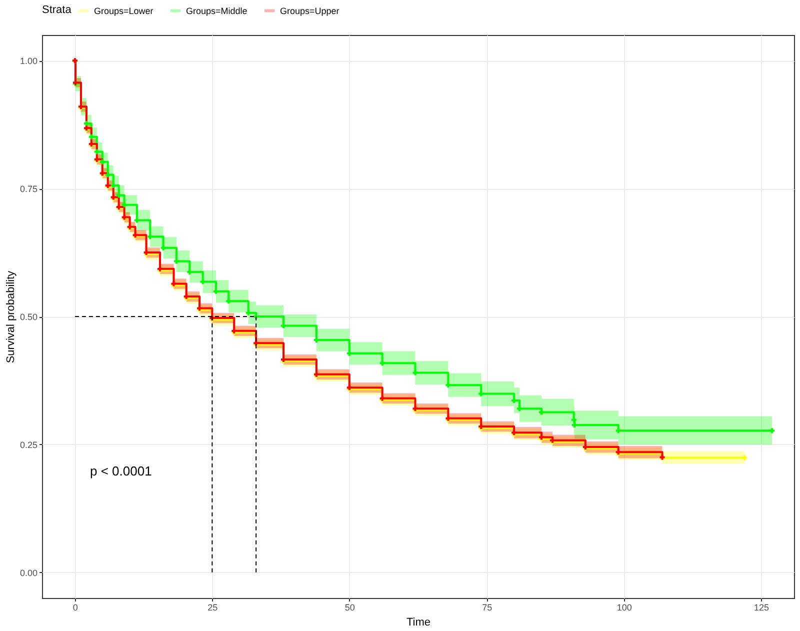 The height and width of the screenshot is (631, 800). I want to click on x-axis-title: Time, so click(418, 622).